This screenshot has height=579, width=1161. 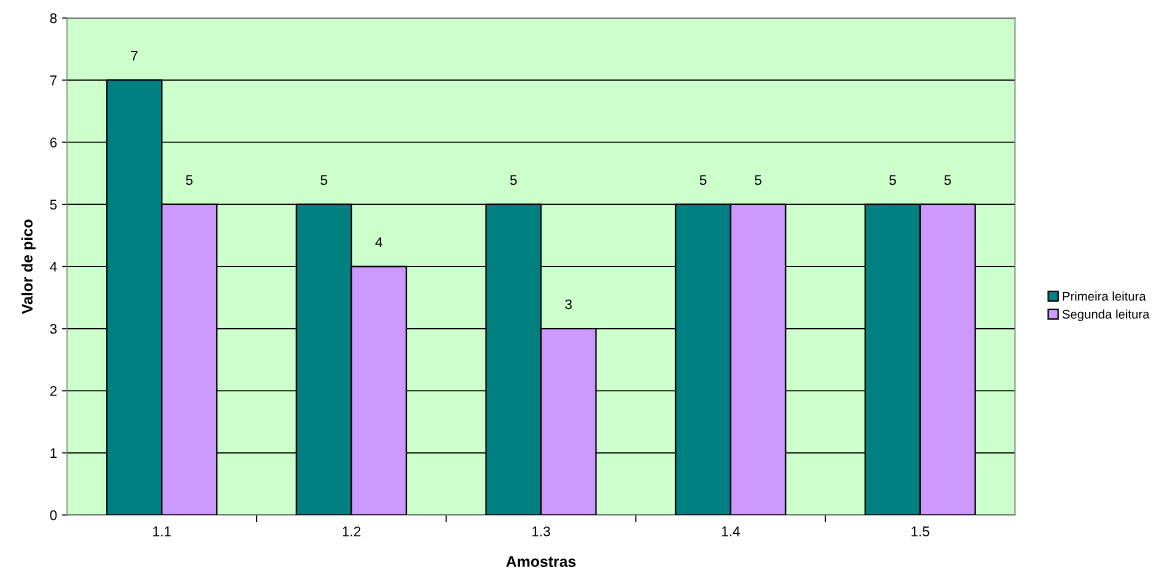 I want to click on y-tick-label: 6, so click(x=53, y=142).